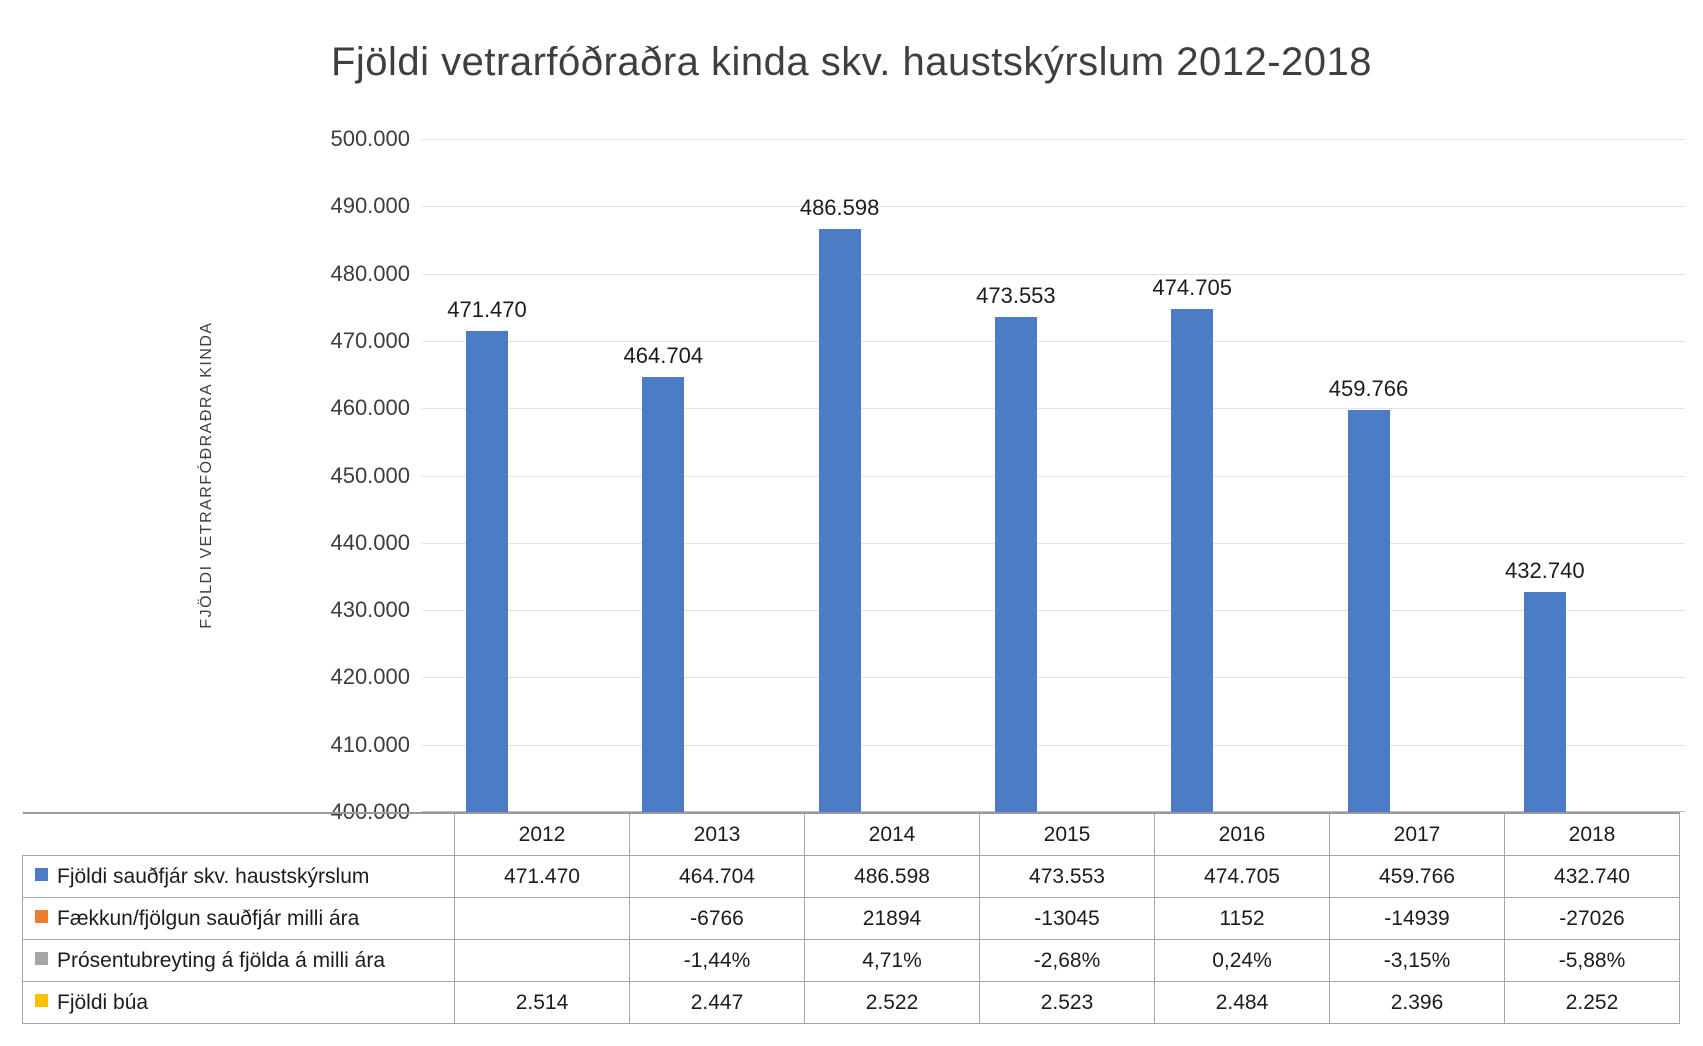  I want to click on y-axis-tick: 470.000, so click(370, 340).